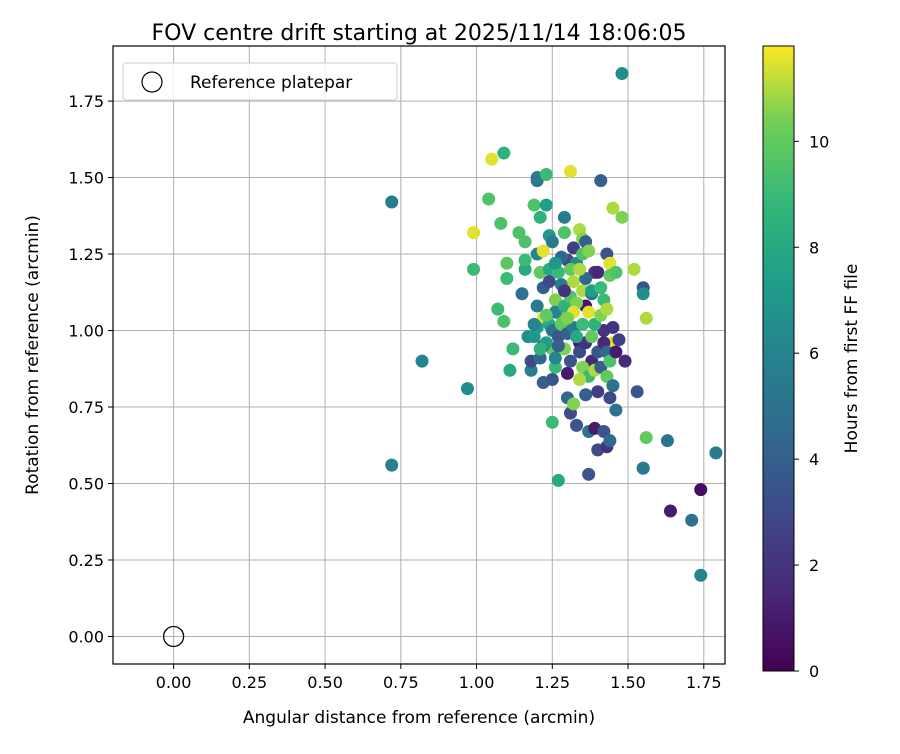 This screenshot has width=900, height=754. What do you see at coordinates (811, 406) in the screenshot?
I see `colorbar-ticks: 0 2 4 6 8 10` at bounding box center [811, 406].